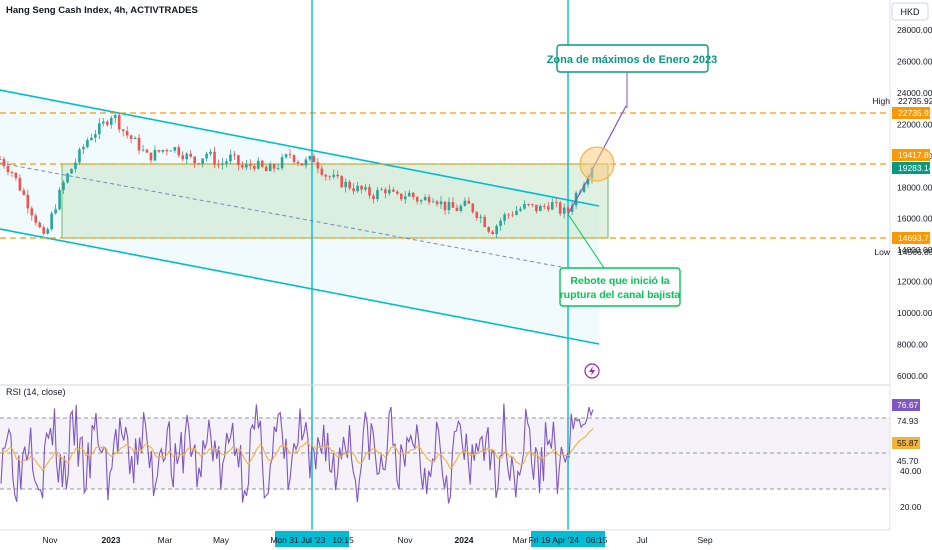  What do you see at coordinates (297, 450) in the screenshot?
I see `rsi-ma-line` at bounding box center [297, 450].